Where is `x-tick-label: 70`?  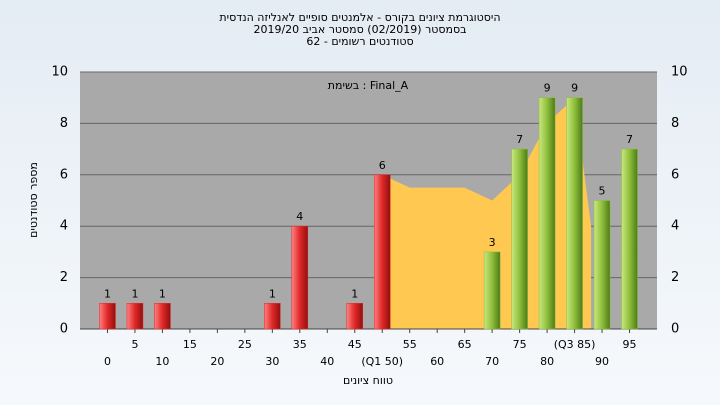
x-tick-label: 70 is located at coordinates (492, 361).